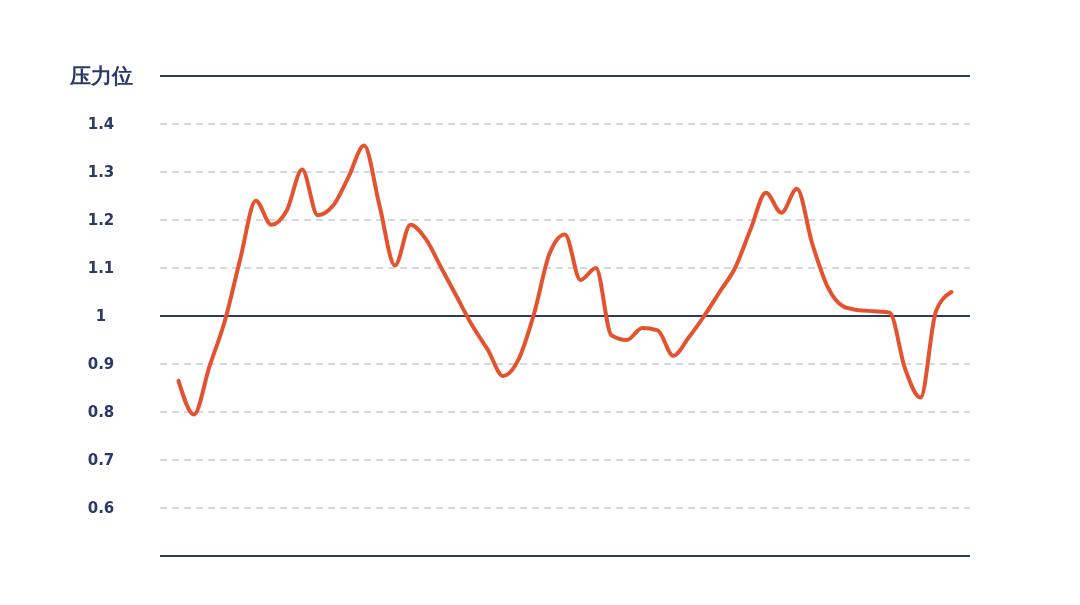 The height and width of the screenshot is (605, 1080). What do you see at coordinates (100, 76) in the screenshot?
I see `y-axis-title: 压力位` at bounding box center [100, 76].